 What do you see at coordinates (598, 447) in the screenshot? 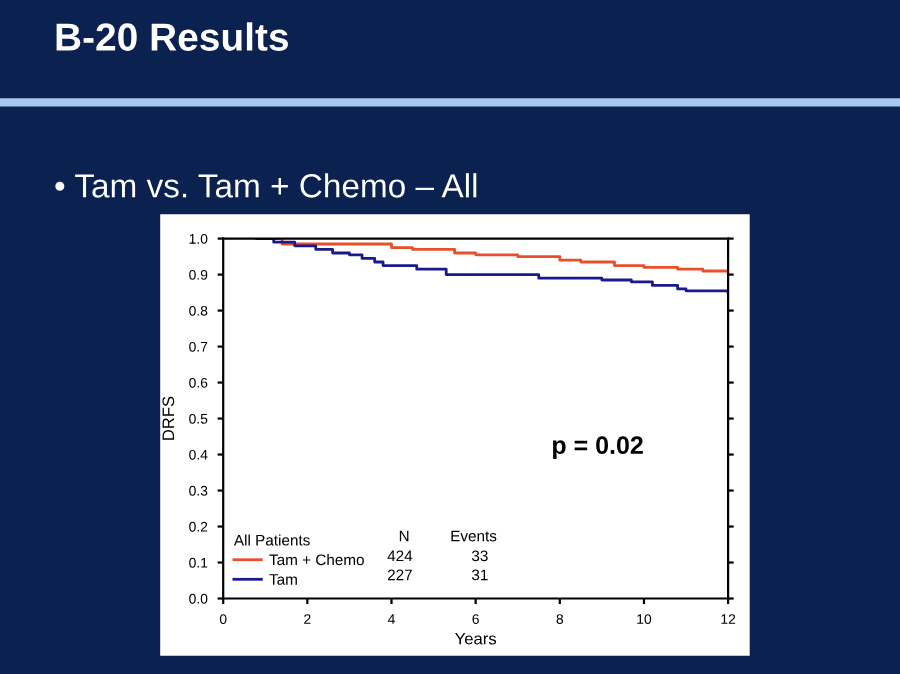
I see `annotation: p = 0.02` at bounding box center [598, 447].